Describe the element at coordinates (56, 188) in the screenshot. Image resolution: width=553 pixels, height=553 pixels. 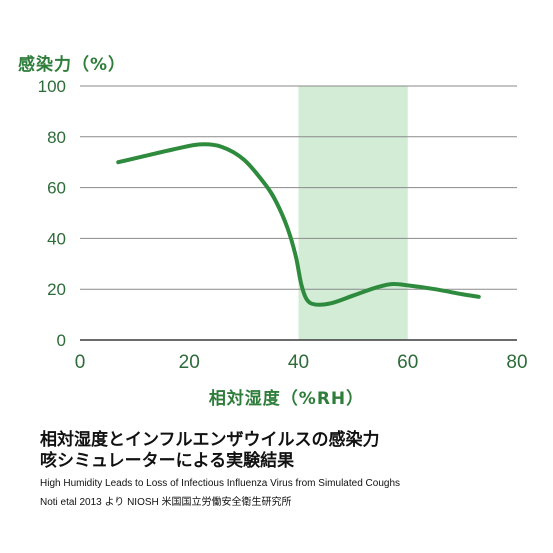
I see `y-tick-label-60: 60` at that location.